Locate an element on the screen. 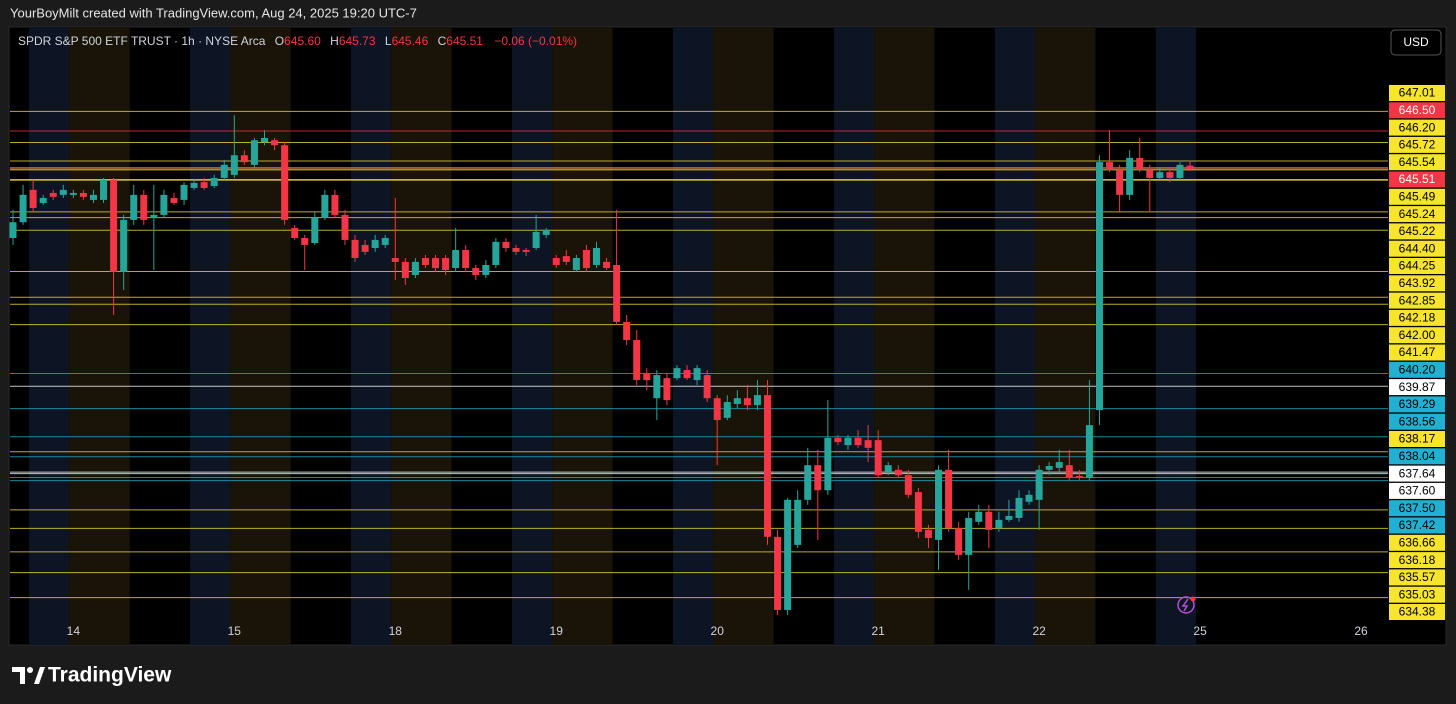  alert-dot is located at coordinates (1193, 599).